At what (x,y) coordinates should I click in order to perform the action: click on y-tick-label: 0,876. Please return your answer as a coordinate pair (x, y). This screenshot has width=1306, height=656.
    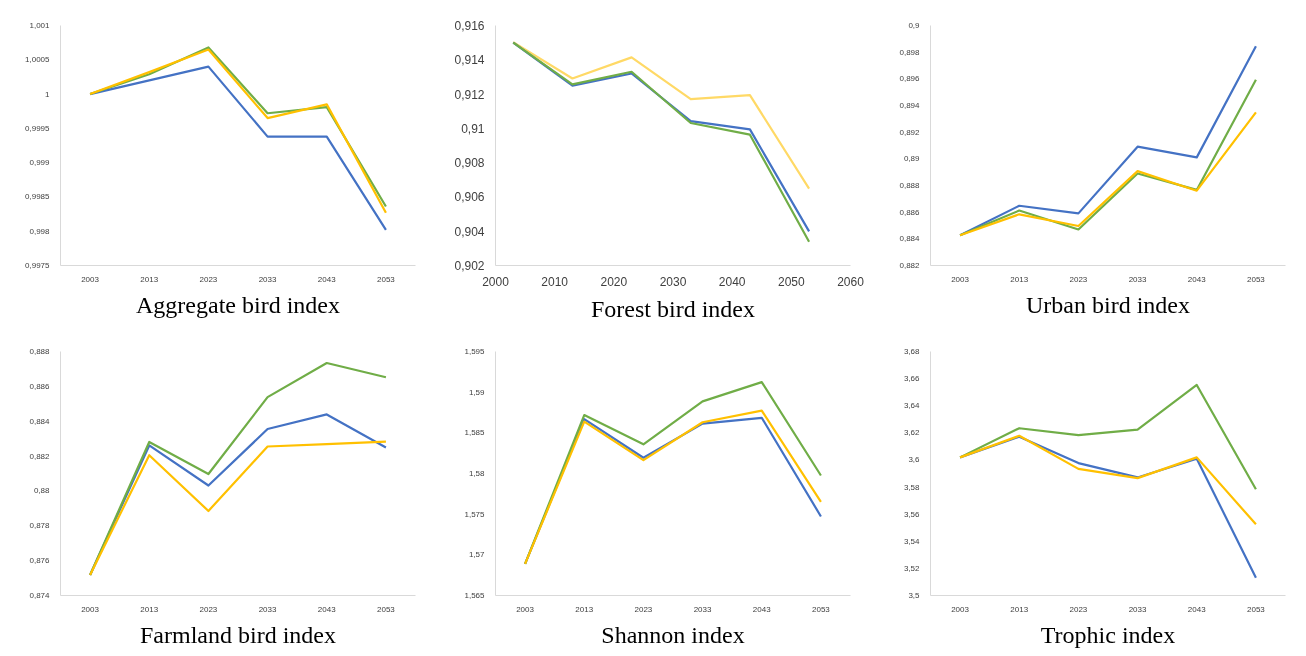
    Looking at the image, I should click on (40, 561).